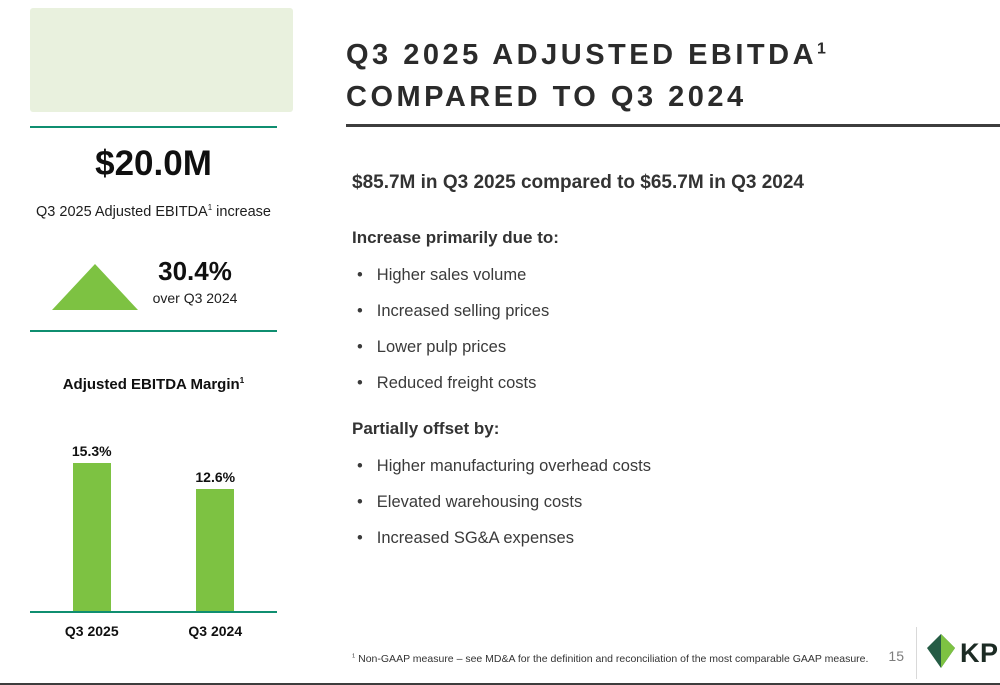 This screenshot has width=1000, height=685. What do you see at coordinates (153, 163) in the screenshot?
I see `stat-value: $20.0M` at bounding box center [153, 163].